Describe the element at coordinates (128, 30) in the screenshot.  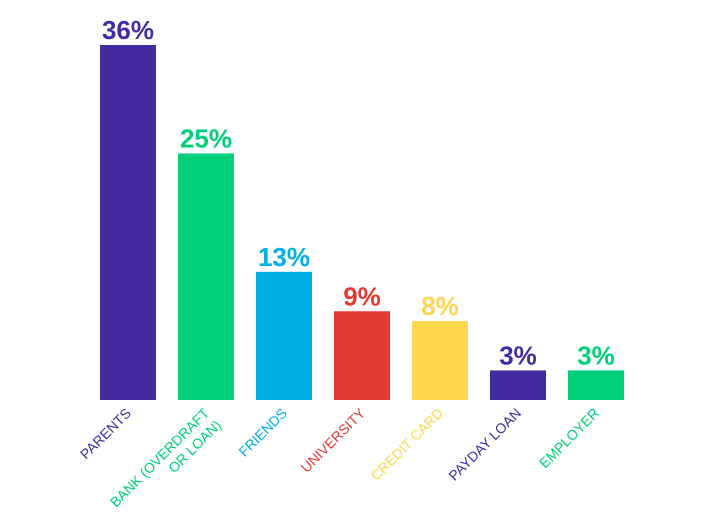
I see `data-label: 36%` at that location.